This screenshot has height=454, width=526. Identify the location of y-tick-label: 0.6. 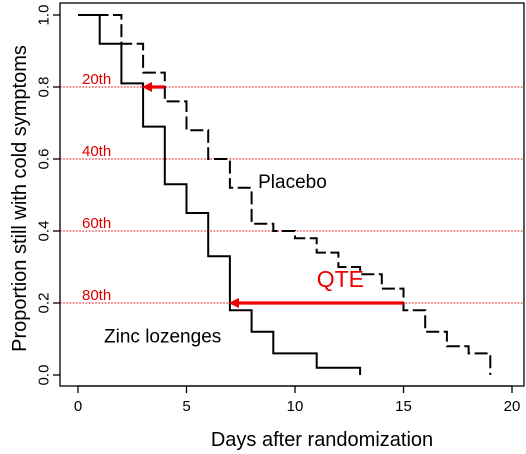
(44, 159).